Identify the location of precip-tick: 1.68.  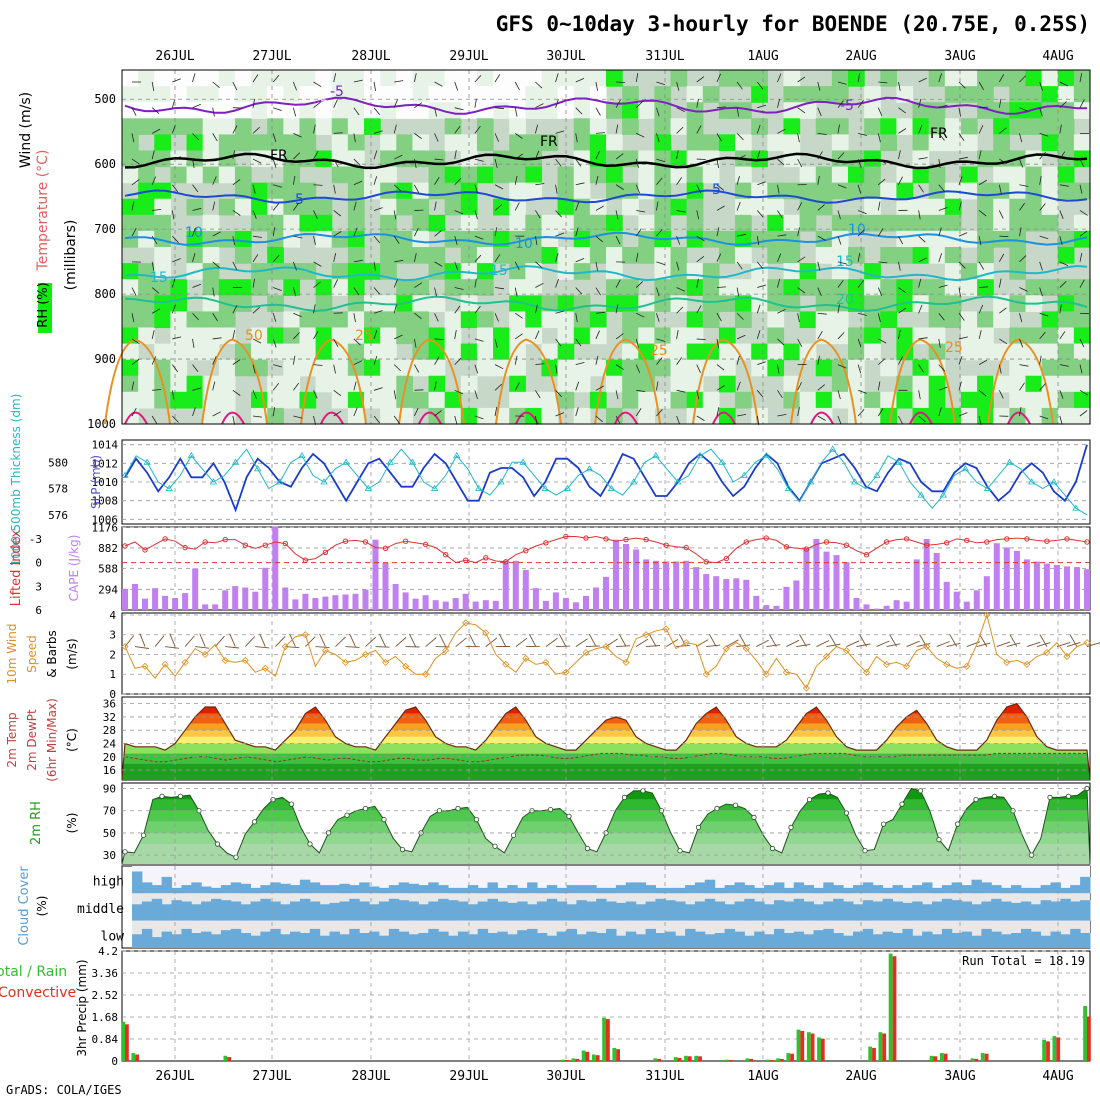
(105, 1017).